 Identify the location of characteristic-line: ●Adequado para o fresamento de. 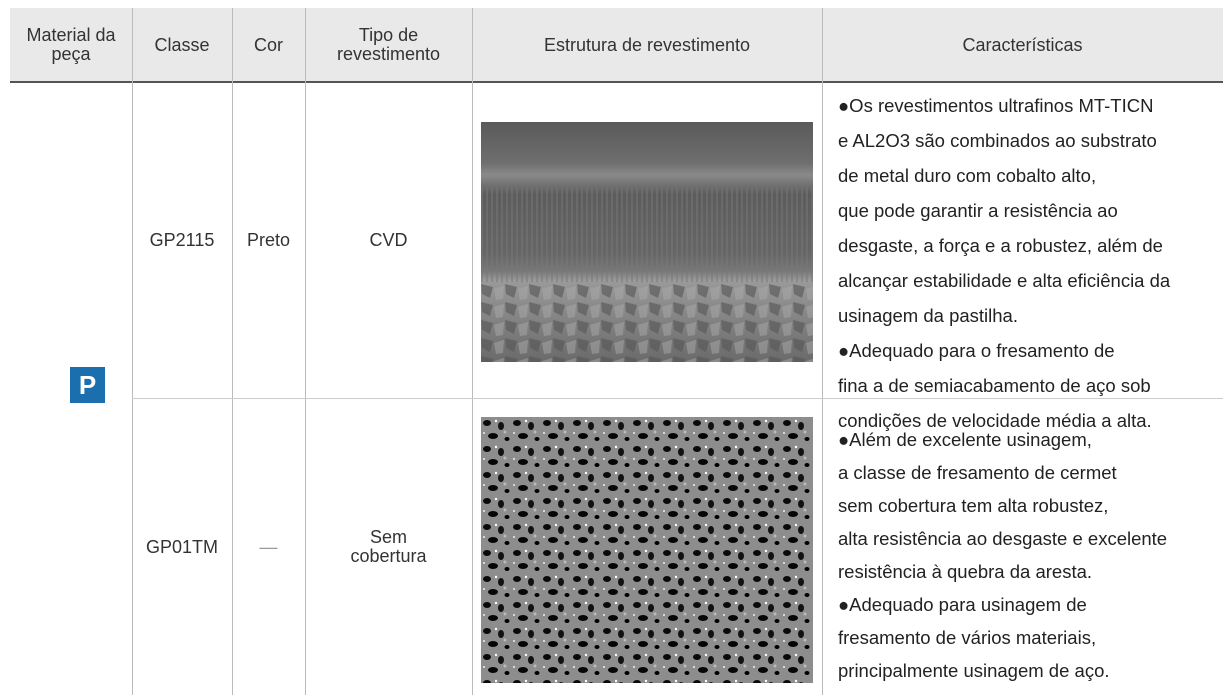
(976, 350).